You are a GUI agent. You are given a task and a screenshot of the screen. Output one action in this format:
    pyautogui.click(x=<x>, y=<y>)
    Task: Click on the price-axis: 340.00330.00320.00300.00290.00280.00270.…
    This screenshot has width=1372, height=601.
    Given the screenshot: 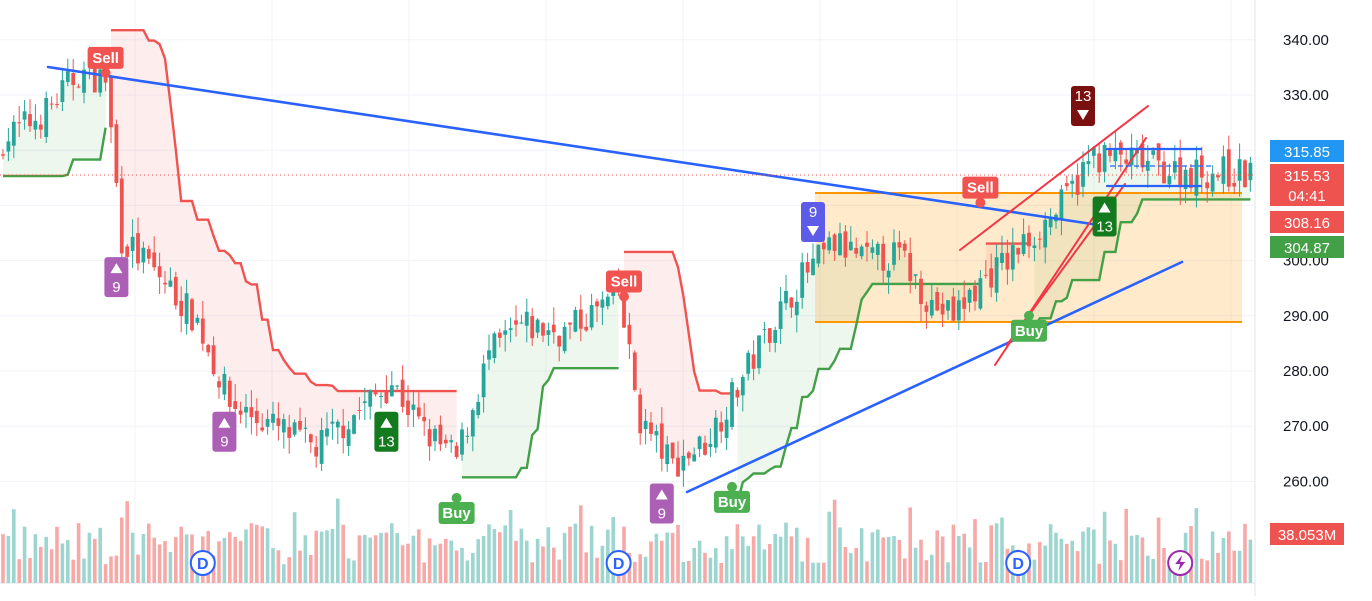 What is the action you would take?
    pyautogui.click(x=1306, y=261)
    